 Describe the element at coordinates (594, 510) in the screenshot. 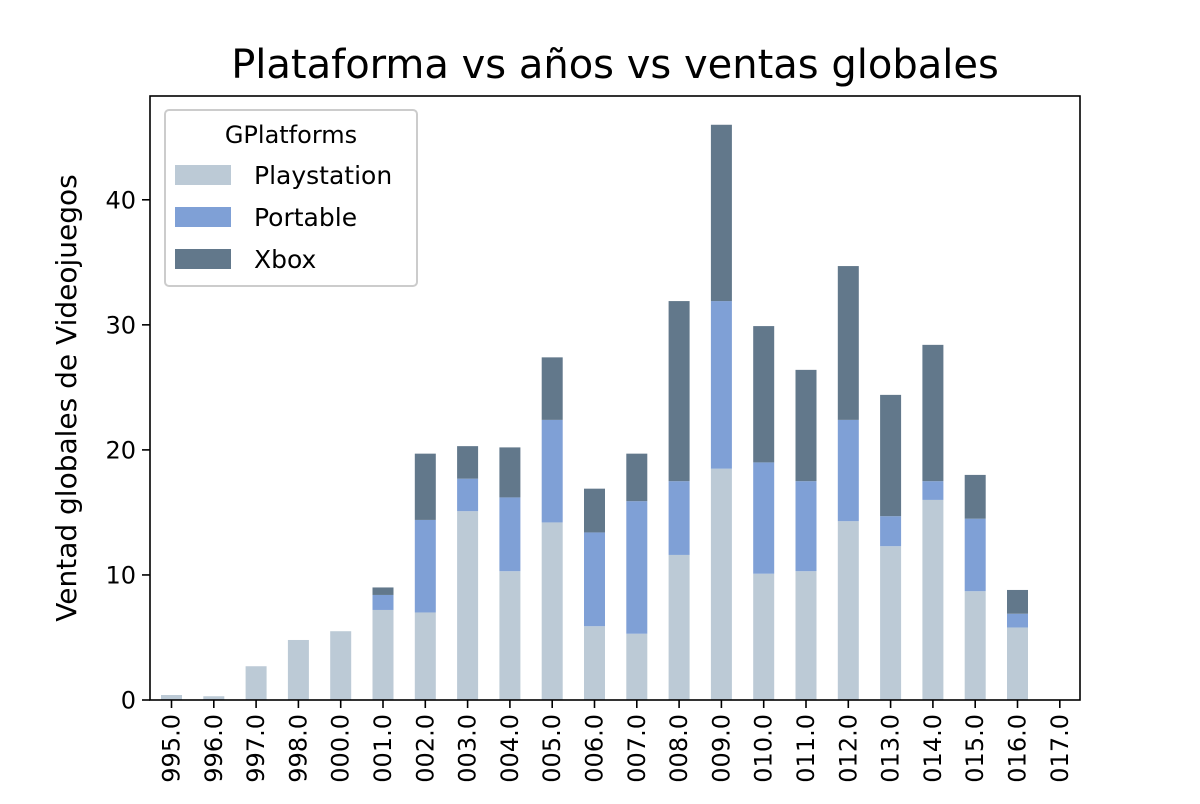

I see `bar-xbox-2006.0` at that location.